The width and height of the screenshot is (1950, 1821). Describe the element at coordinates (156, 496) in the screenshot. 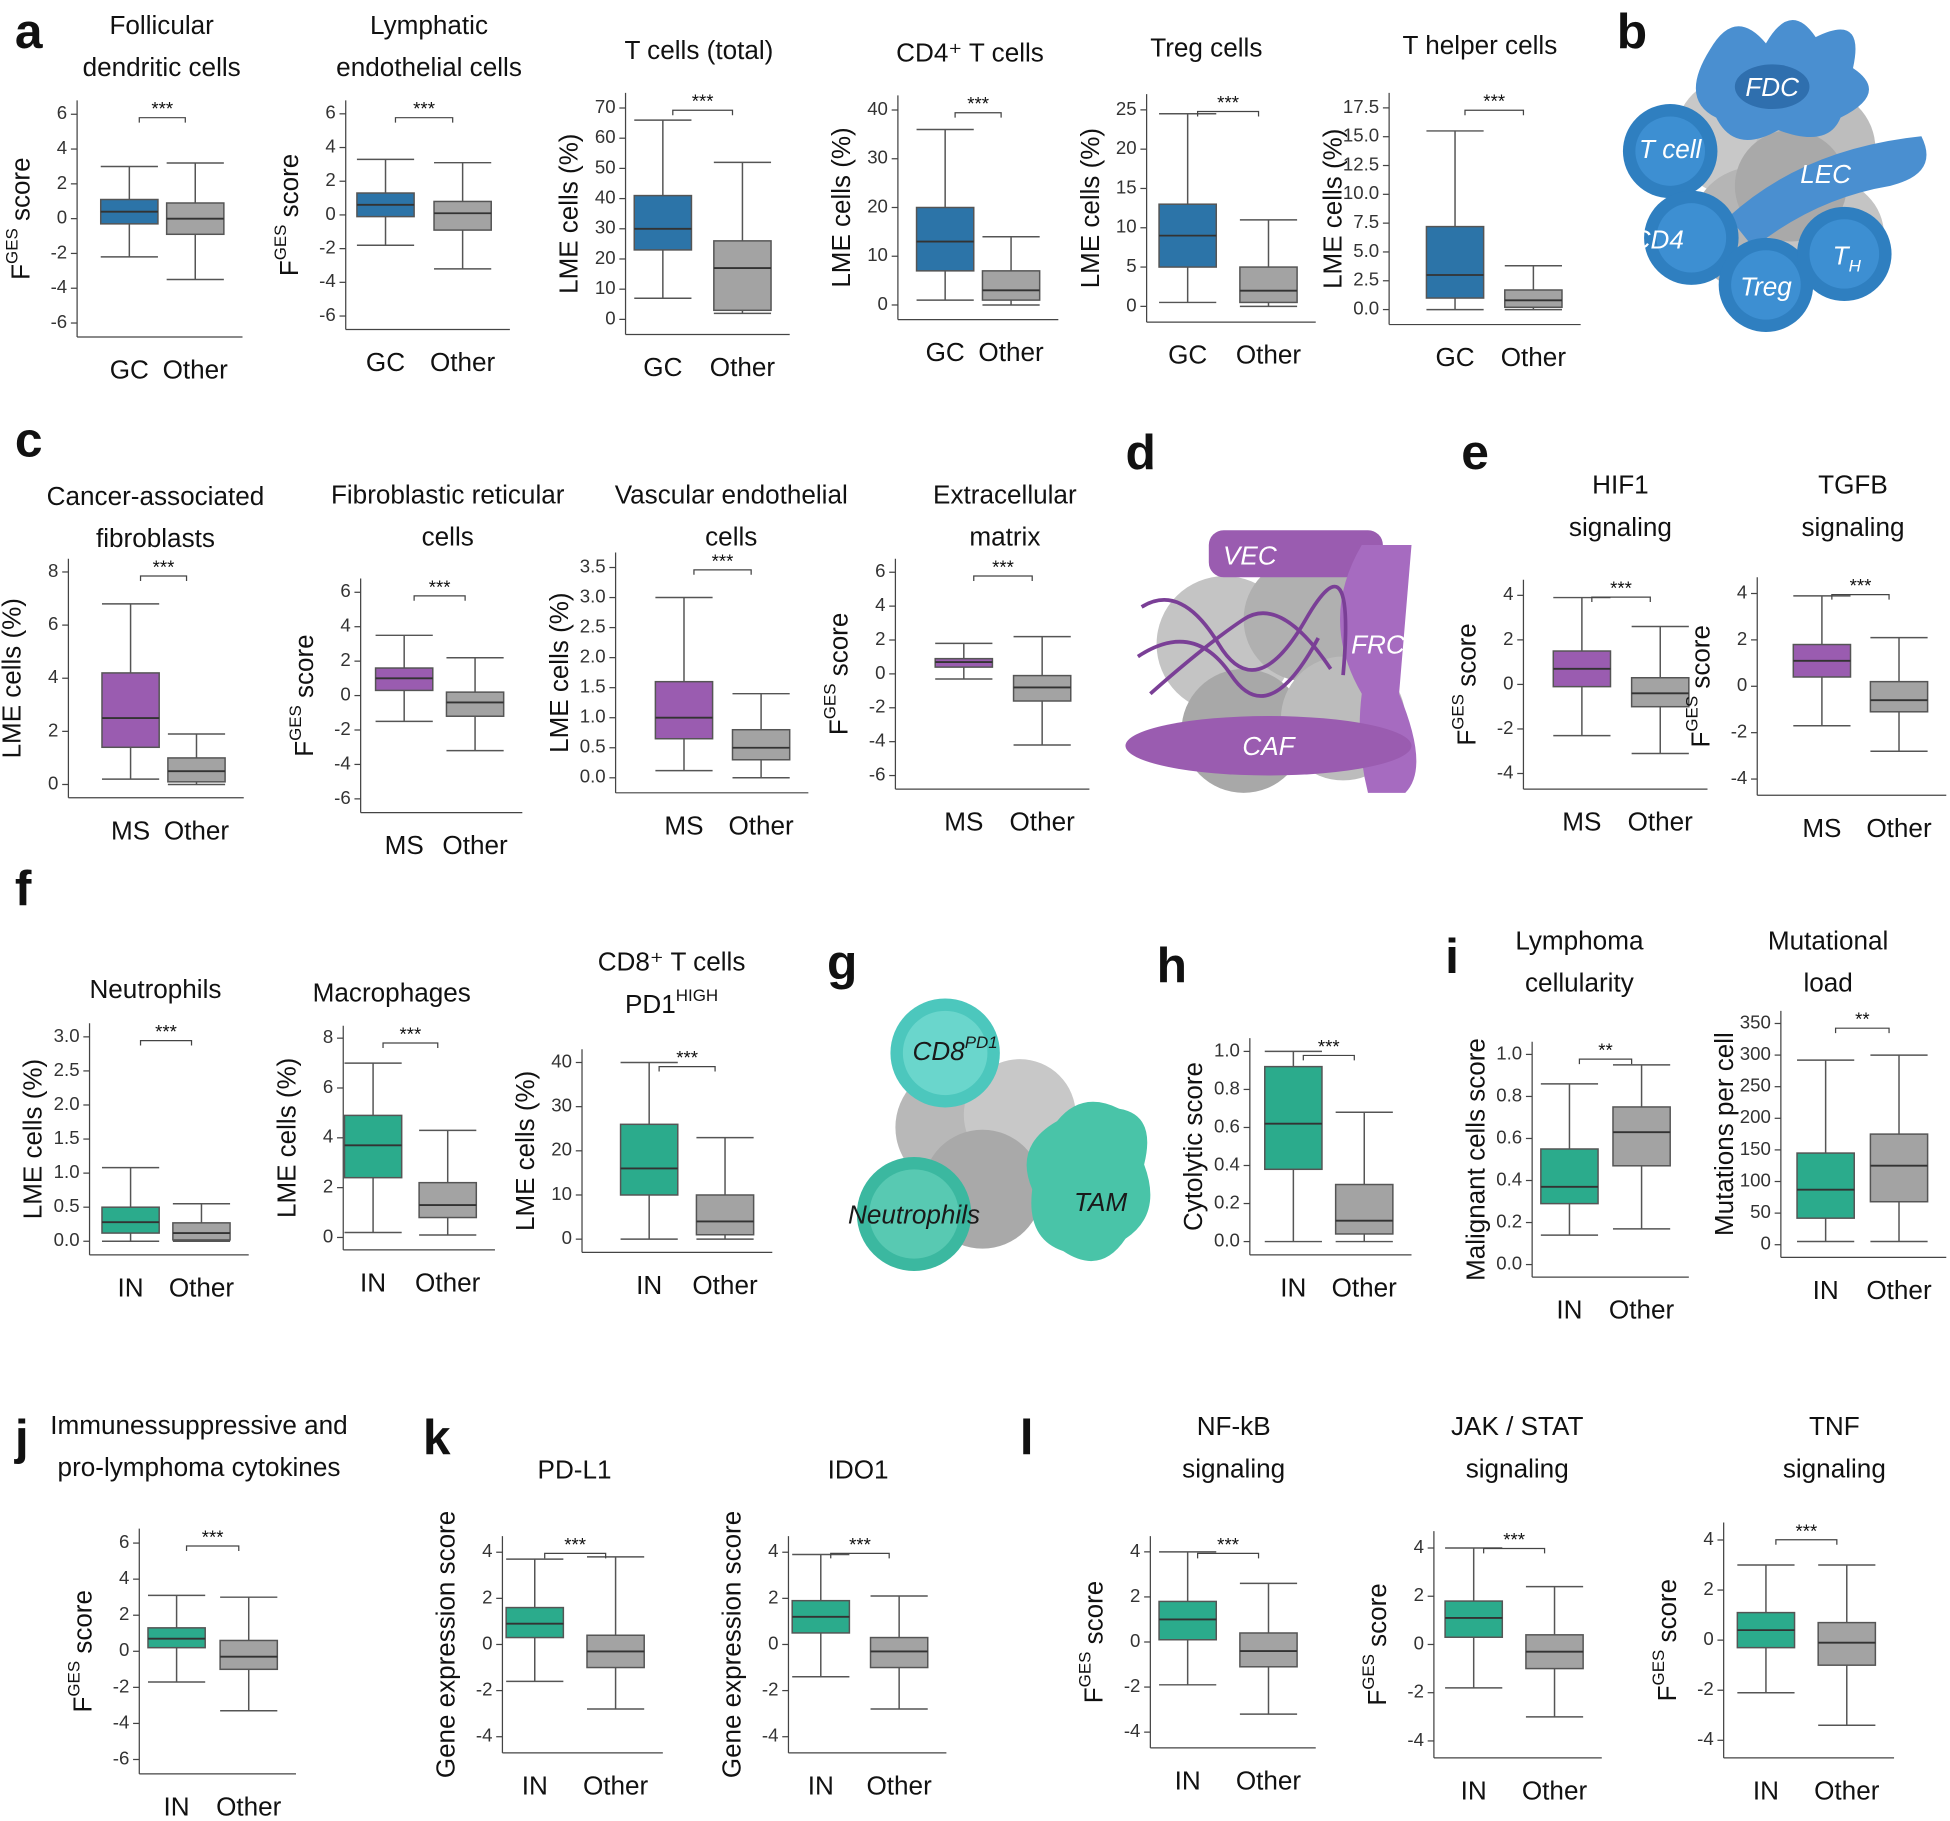

I see `chart-title: Cancer-associated` at that location.